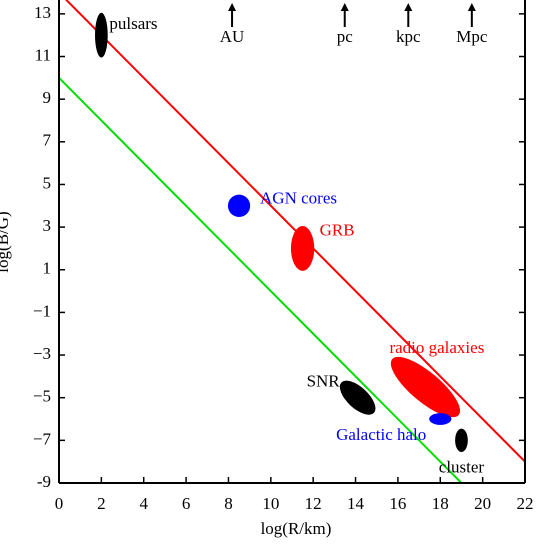  I want to click on x-tick-label: 0, so click(59, 503).